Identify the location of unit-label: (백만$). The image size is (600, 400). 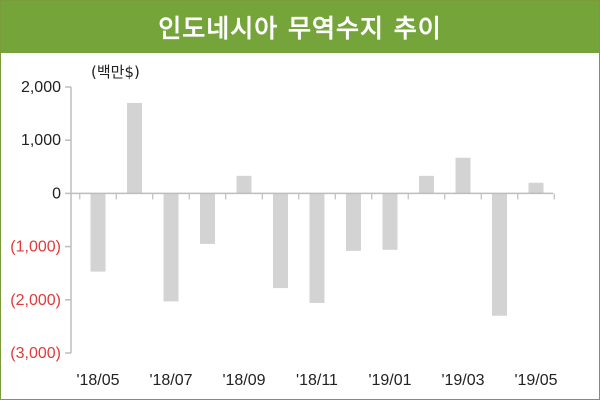
(115, 72).